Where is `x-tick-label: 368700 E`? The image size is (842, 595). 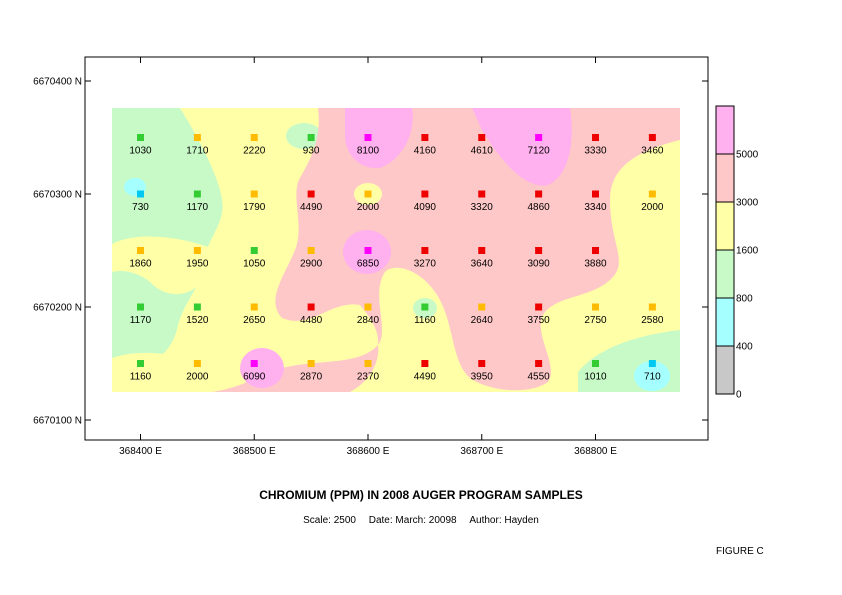 x-tick-label: 368700 E is located at coordinates (481, 451).